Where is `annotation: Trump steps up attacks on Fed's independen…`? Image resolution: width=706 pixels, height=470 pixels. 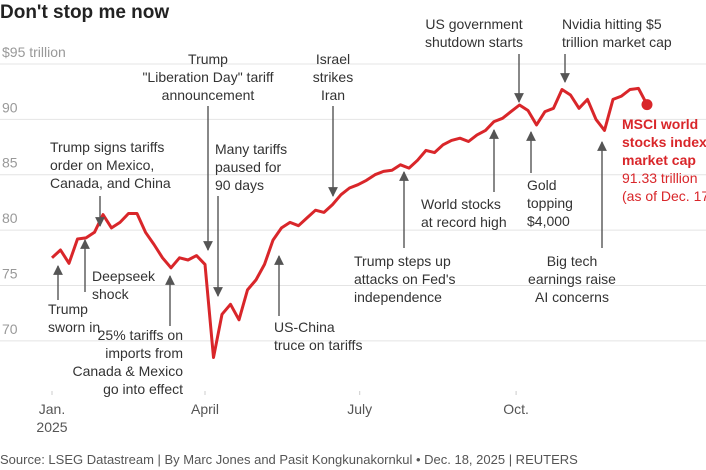
annotation: Trump steps up attacks on Fed's independen… is located at coordinates (405, 279).